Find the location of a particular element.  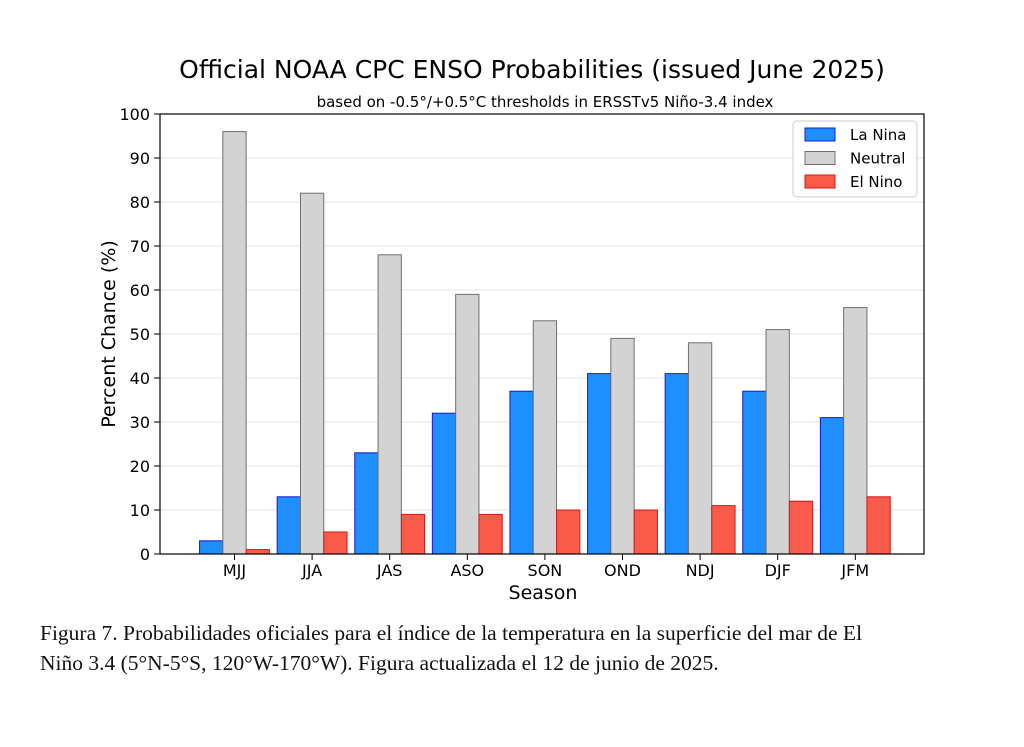

bar-la-nina-jja is located at coordinates (288, 525).